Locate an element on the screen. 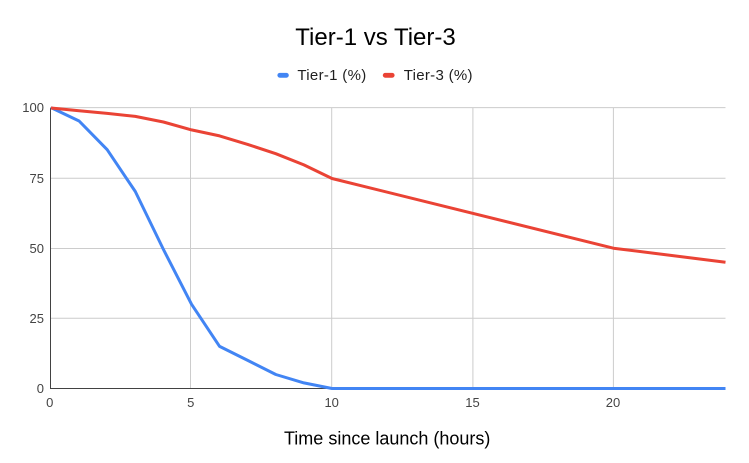 This screenshot has width=749, height=463. svg-text: 75 is located at coordinates (37, 178).